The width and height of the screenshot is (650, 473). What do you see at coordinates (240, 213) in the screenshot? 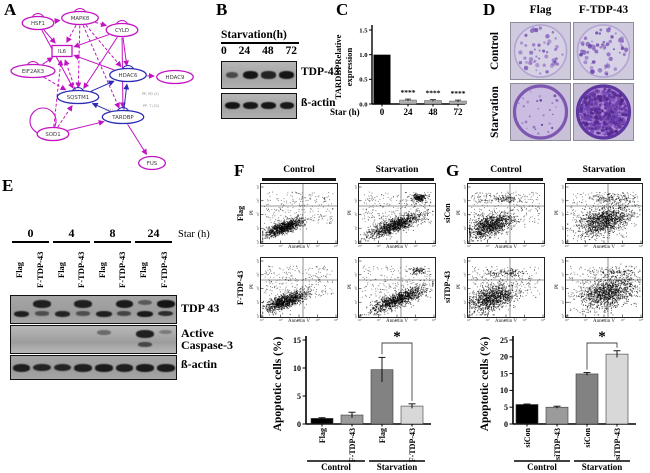
I see `flow-row-label: Flag` at bounding box center [240, 213].